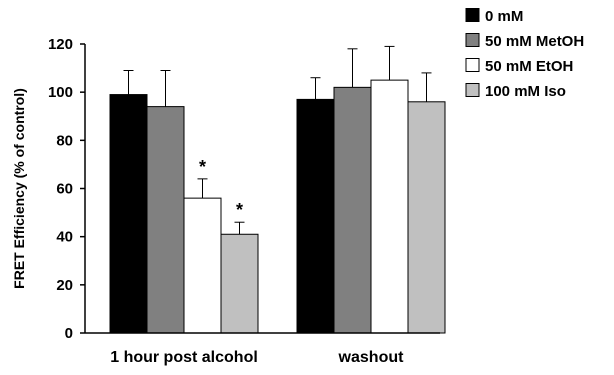 The height and width of the screenshot is (375, 614). I want to click on x-category-label: 1 hour post alcohol, so click(184, 357).